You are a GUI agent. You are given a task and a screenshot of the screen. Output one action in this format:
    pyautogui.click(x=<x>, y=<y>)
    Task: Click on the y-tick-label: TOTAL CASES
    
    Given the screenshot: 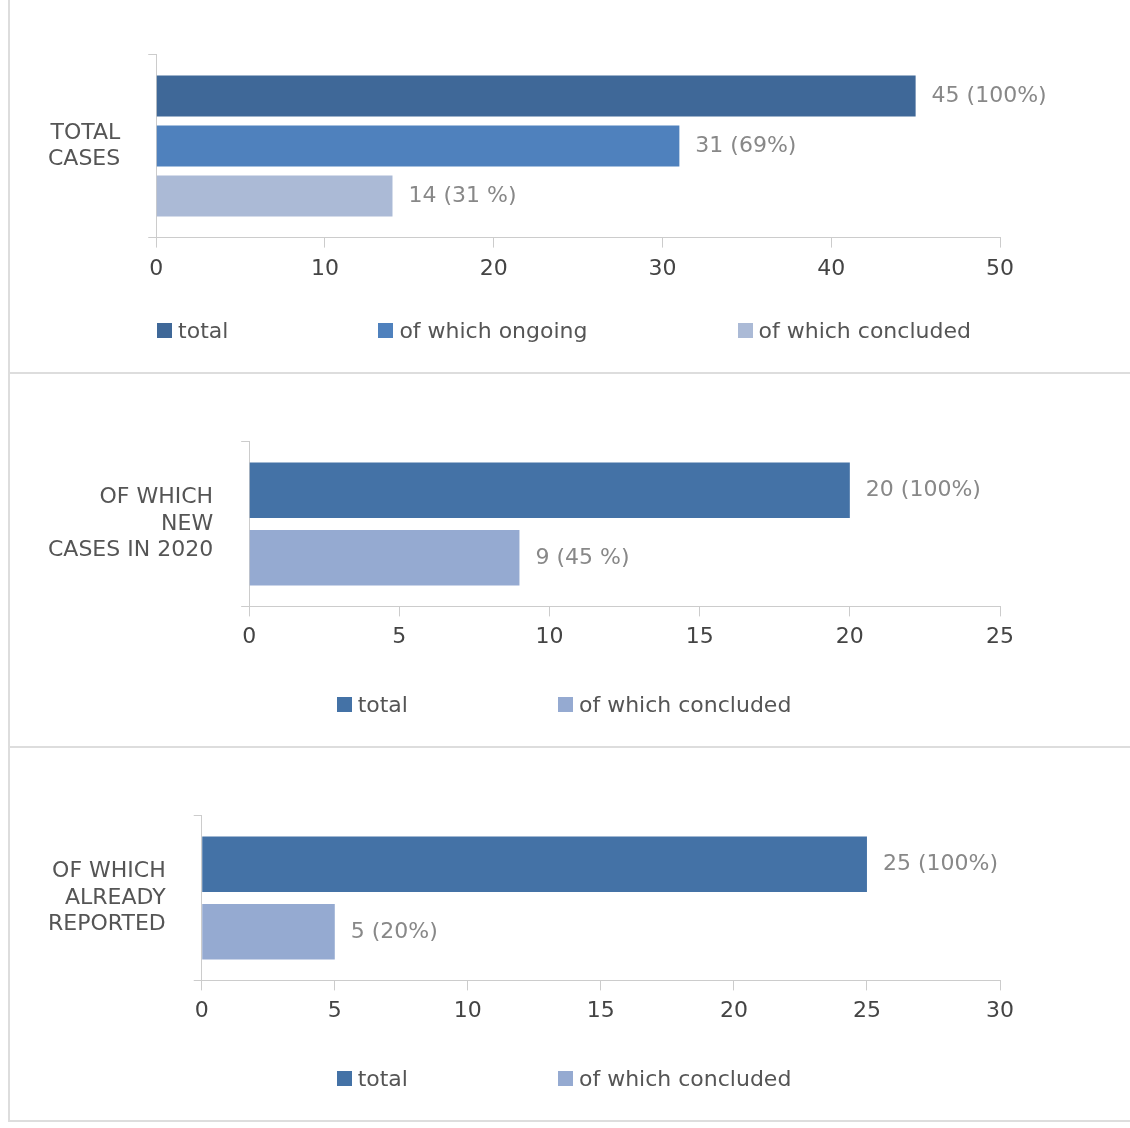 What is the action you would take?
    pyautogui.click(x=84, y=144)
    